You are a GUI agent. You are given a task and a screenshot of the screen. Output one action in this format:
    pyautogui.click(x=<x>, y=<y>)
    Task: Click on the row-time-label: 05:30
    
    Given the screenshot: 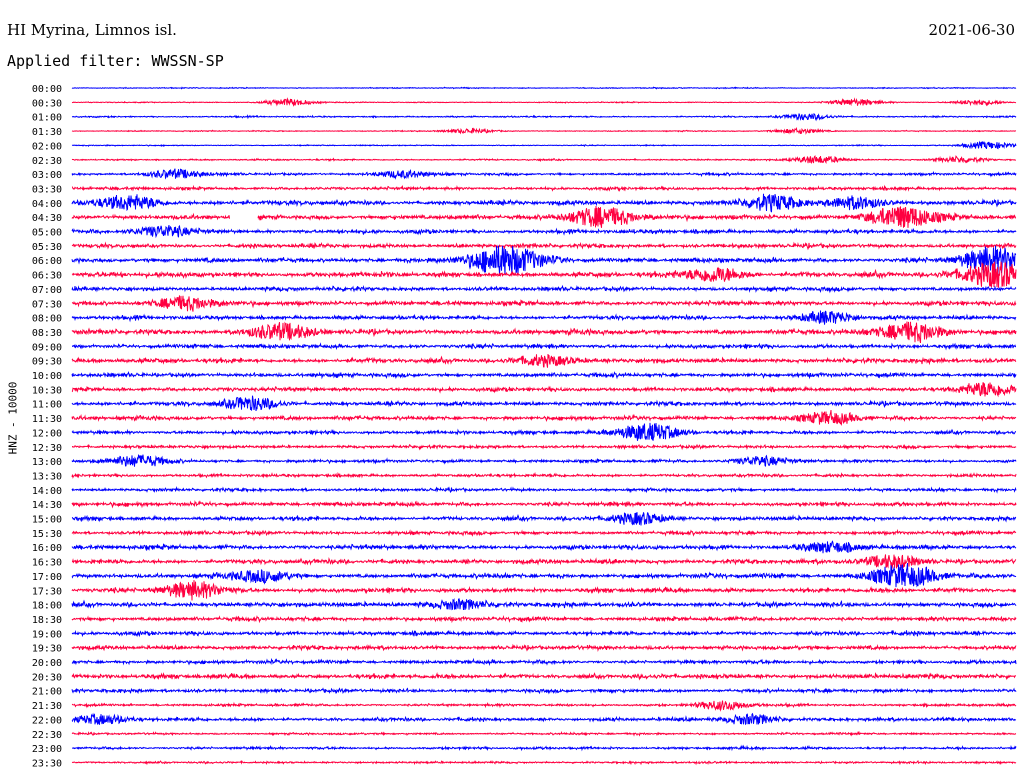 What is the action you would take?
    pyautogui.click(x=47, y=247)
    